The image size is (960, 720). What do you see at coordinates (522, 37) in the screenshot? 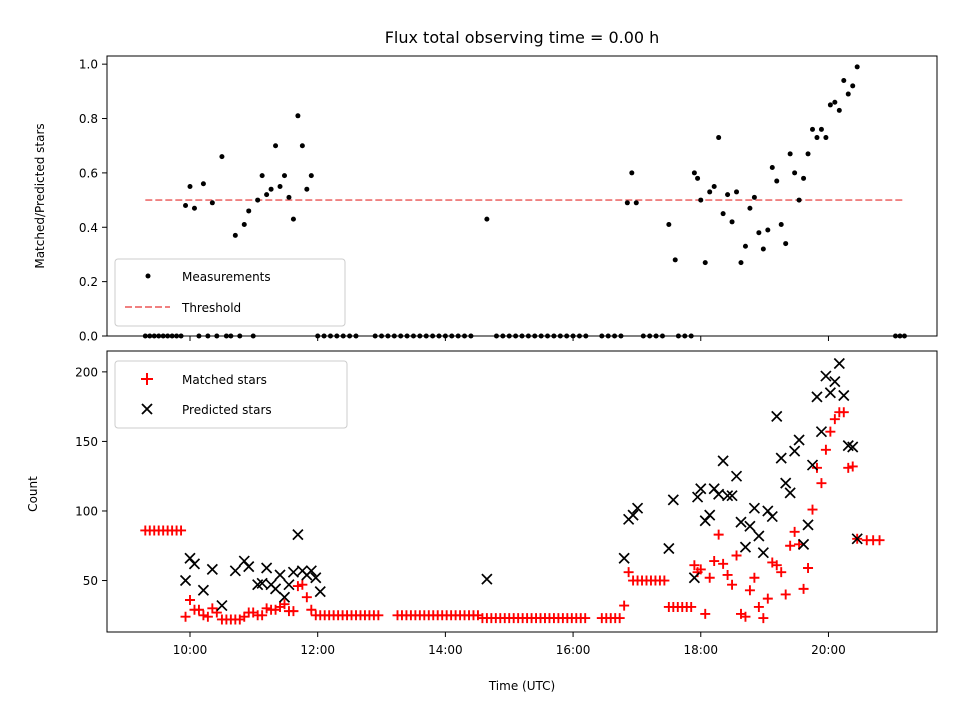
I see `chart-title: Flux total observing time = 0.00 h` at bounding box center [522, 37].